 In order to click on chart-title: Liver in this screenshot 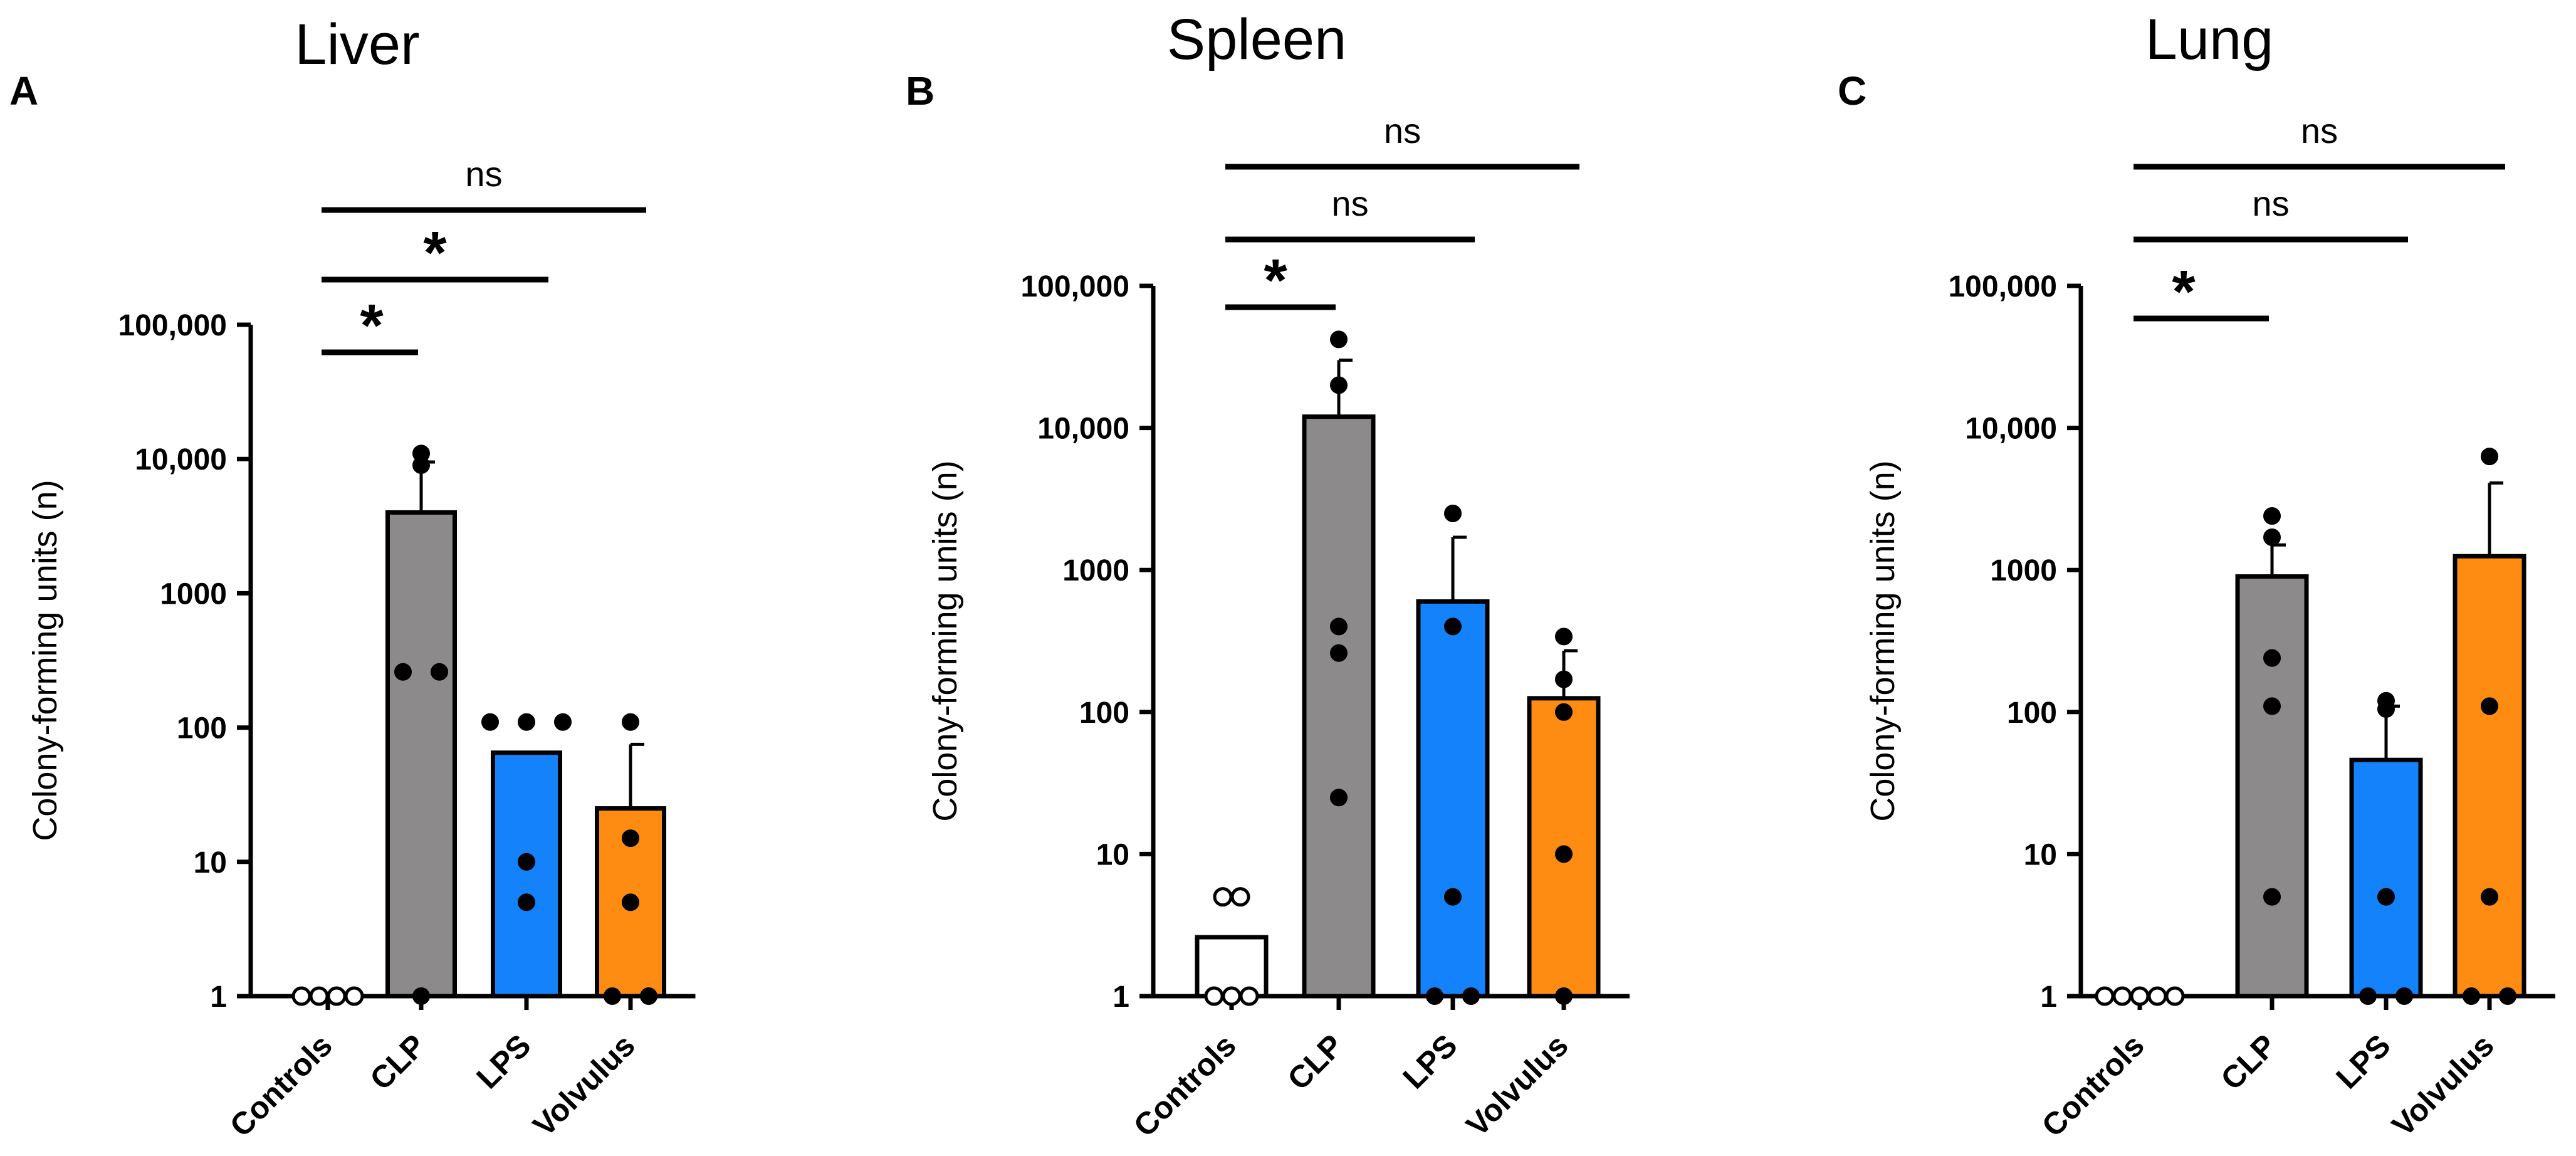, I will do `click(357, 44)`.